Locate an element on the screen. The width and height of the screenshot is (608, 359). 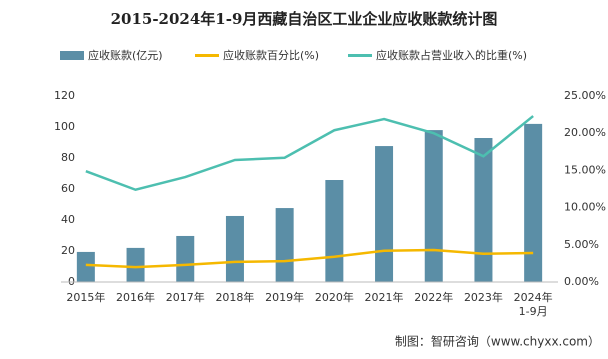
legend-label: 应收账款占营业收入的比重(%) is located at coordinates (451, 55).